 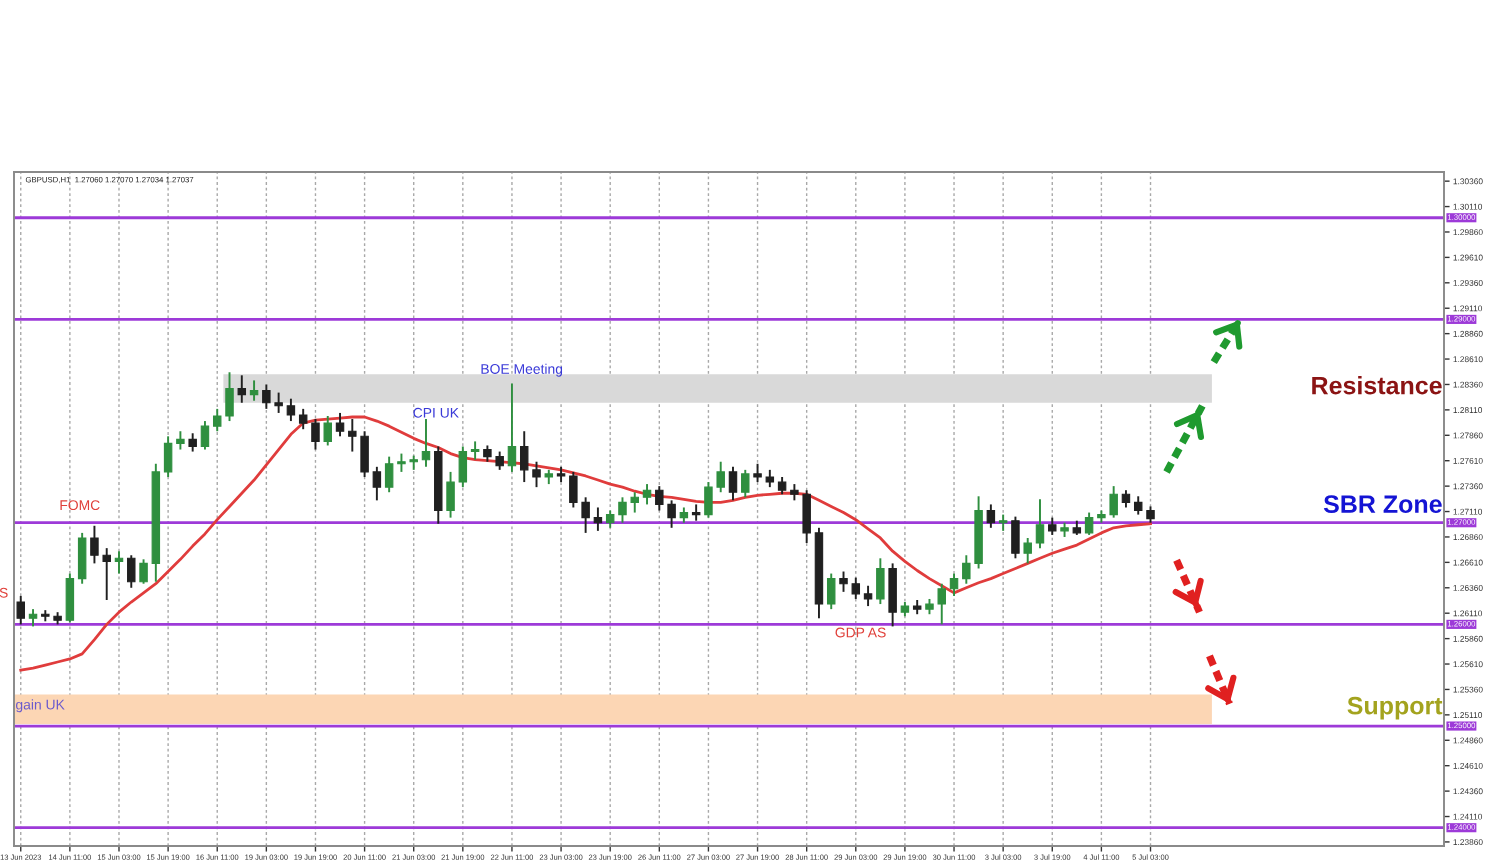 I want to click on text: SBR Zone, so click(x=1382, y=504).